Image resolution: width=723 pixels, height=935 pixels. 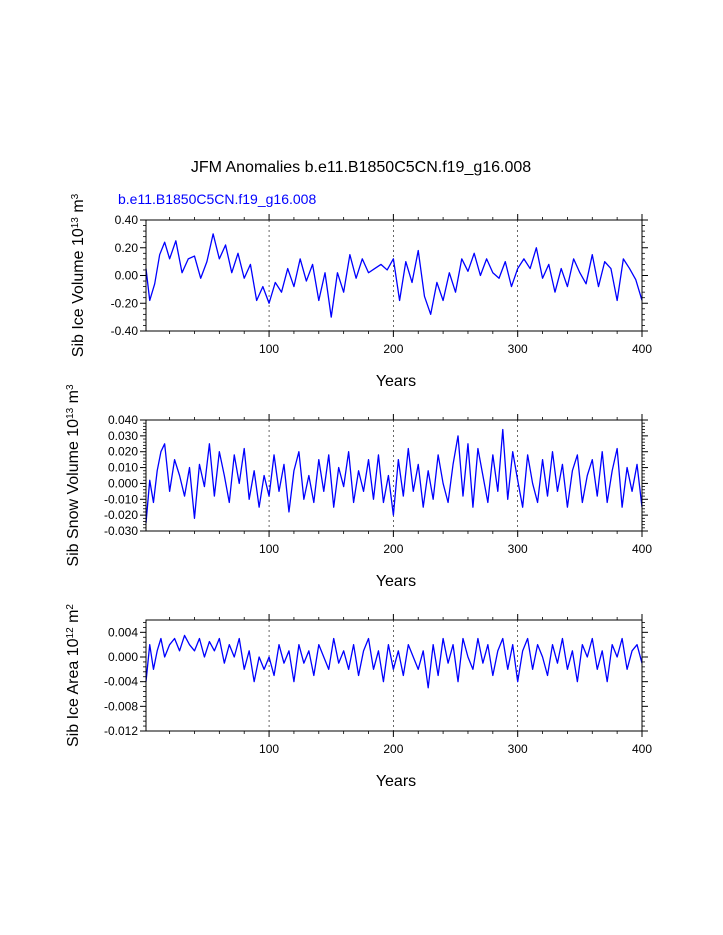 I want to click on y-axis-label: Sib Ice Area 1012 m2, so click(x=74, y=675).